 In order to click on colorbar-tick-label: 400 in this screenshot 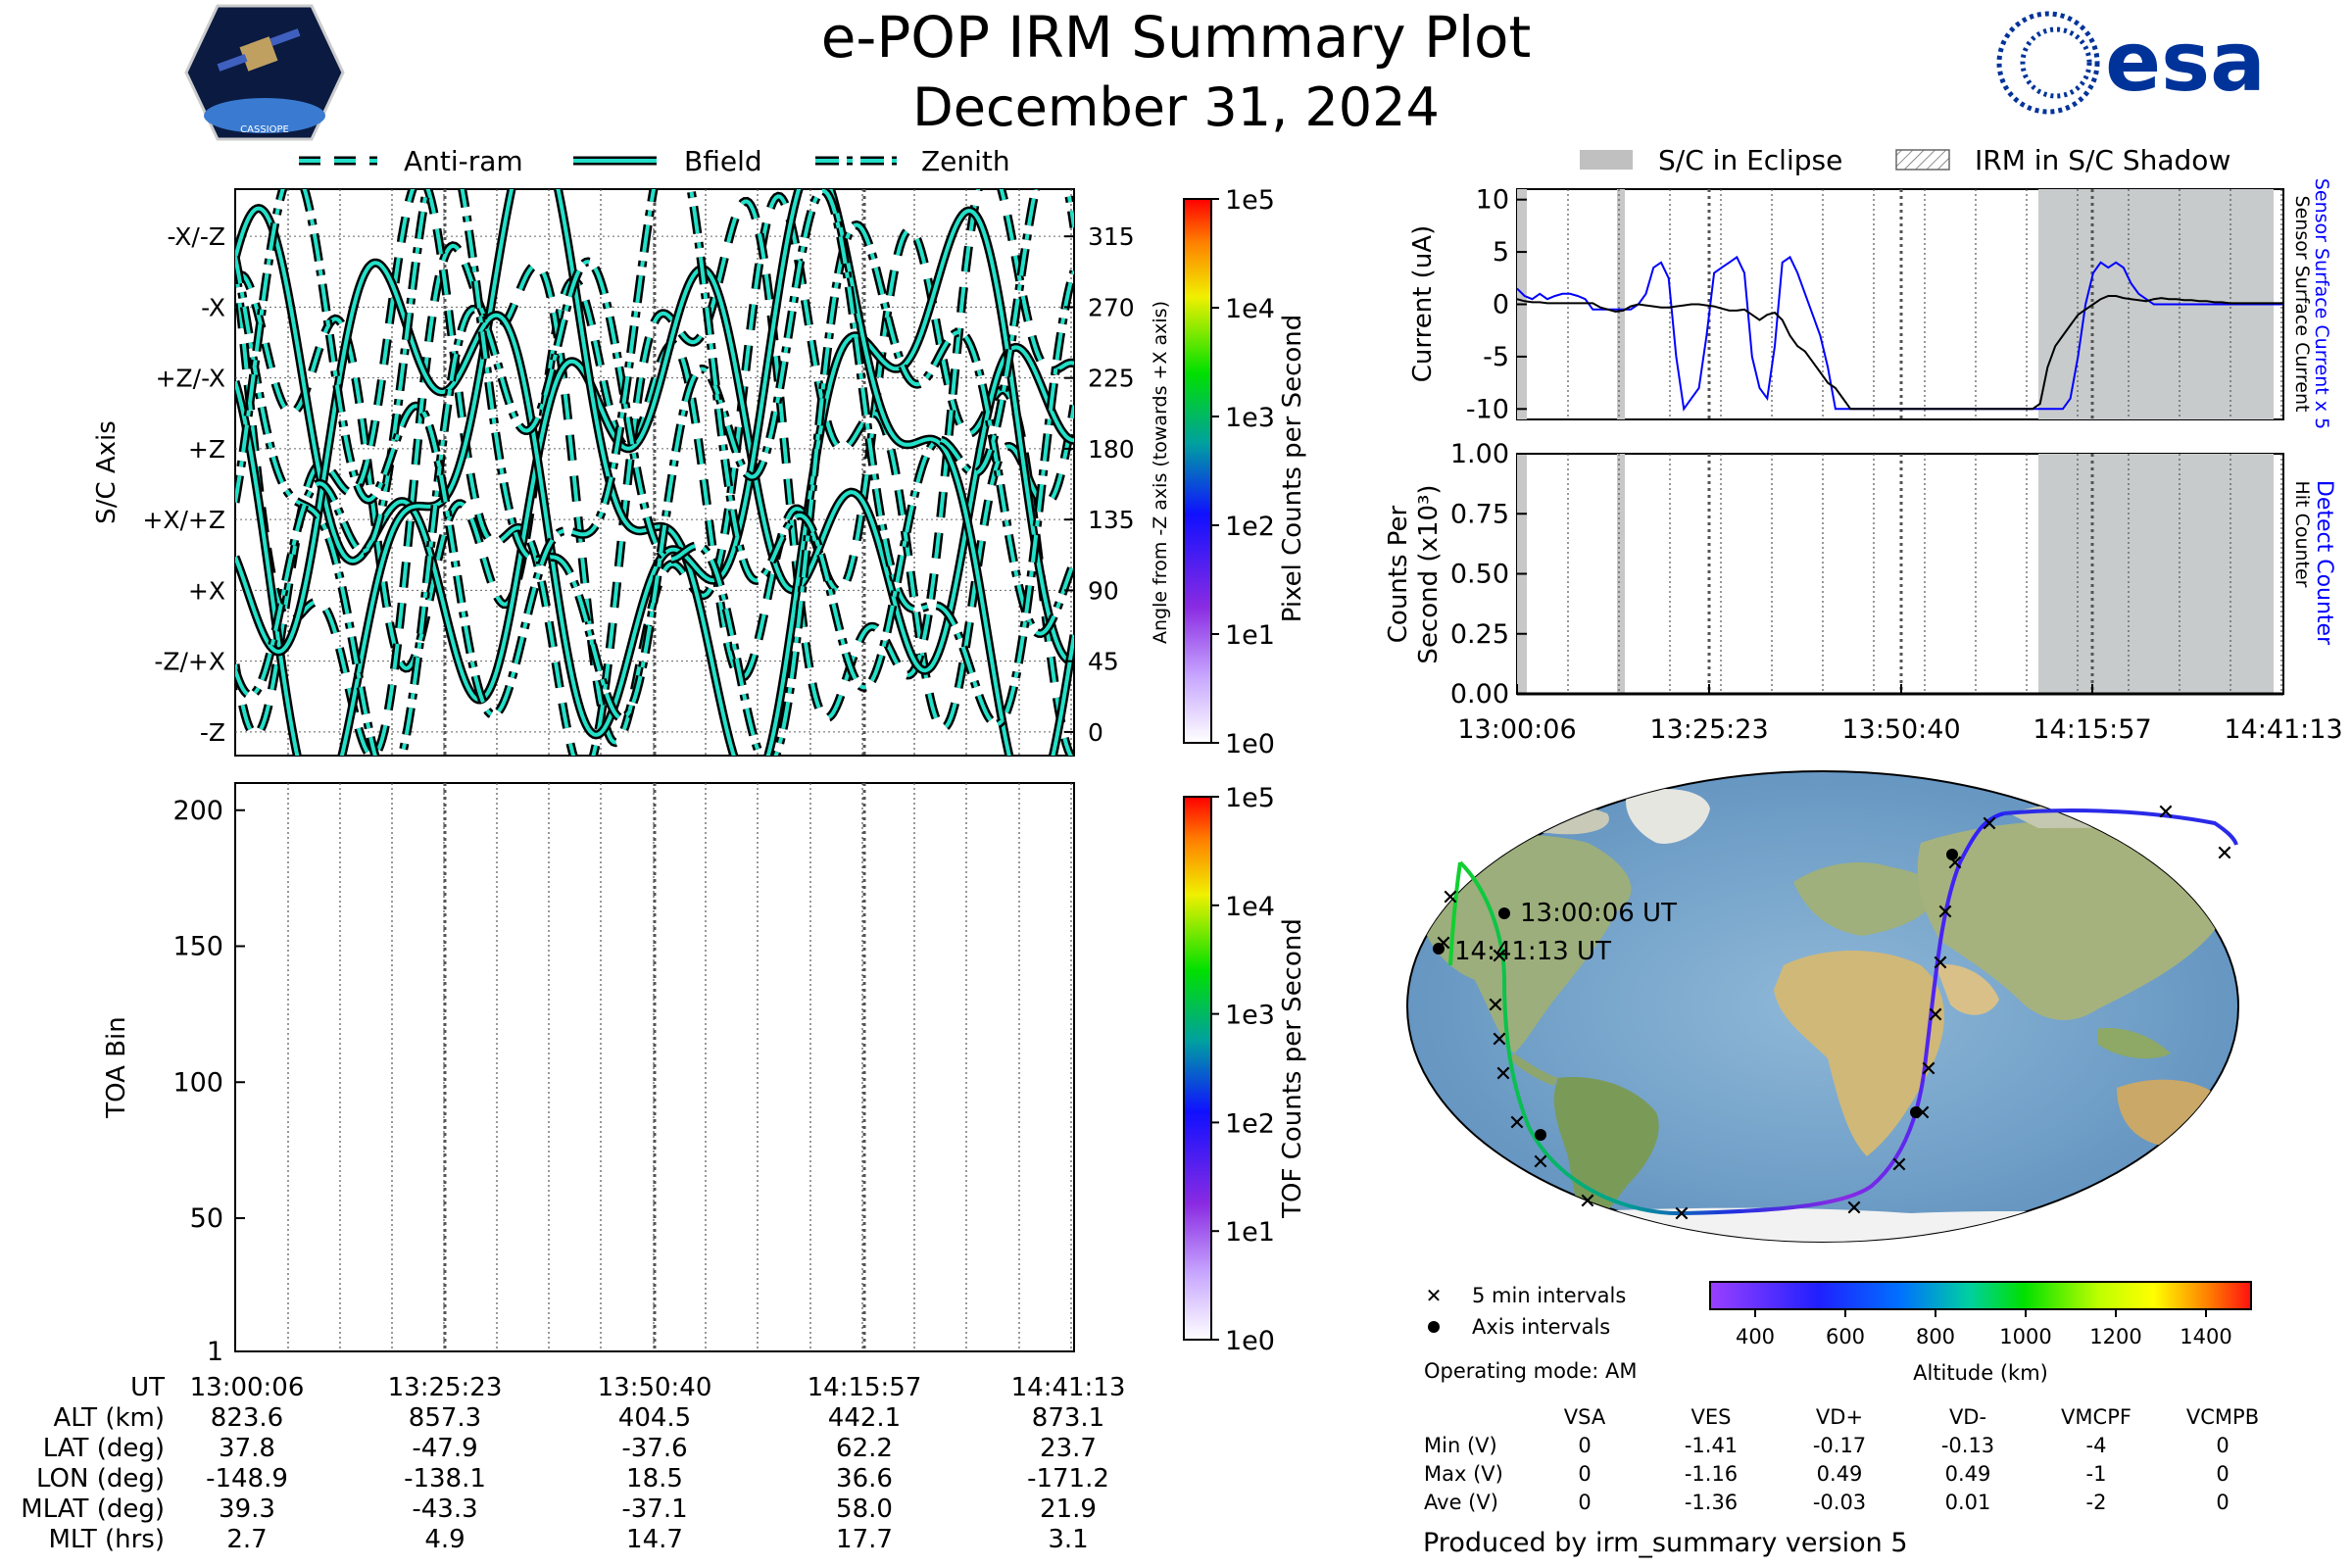, I will do `click(1756, 1336)`.